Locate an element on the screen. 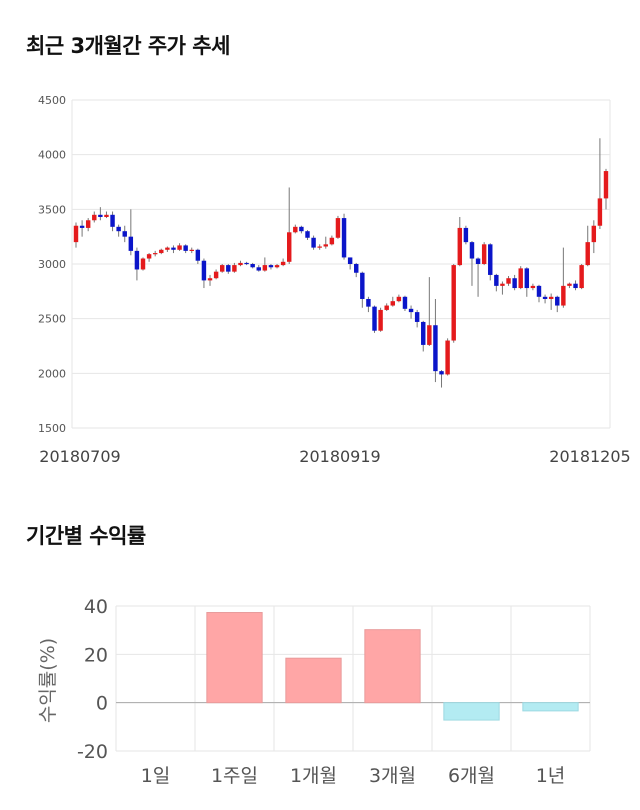 The height and width of the screenshot is (810, 640). candle-x-date-label: 20181205 is located at coordinates (589, 456).